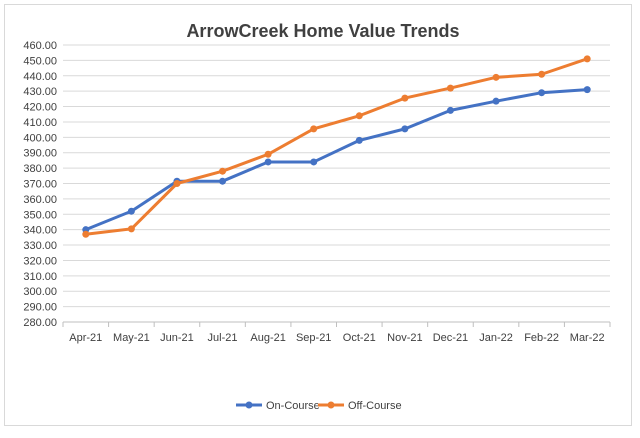  I want to click on y-tick-label: 290.00, so click(40, 308).